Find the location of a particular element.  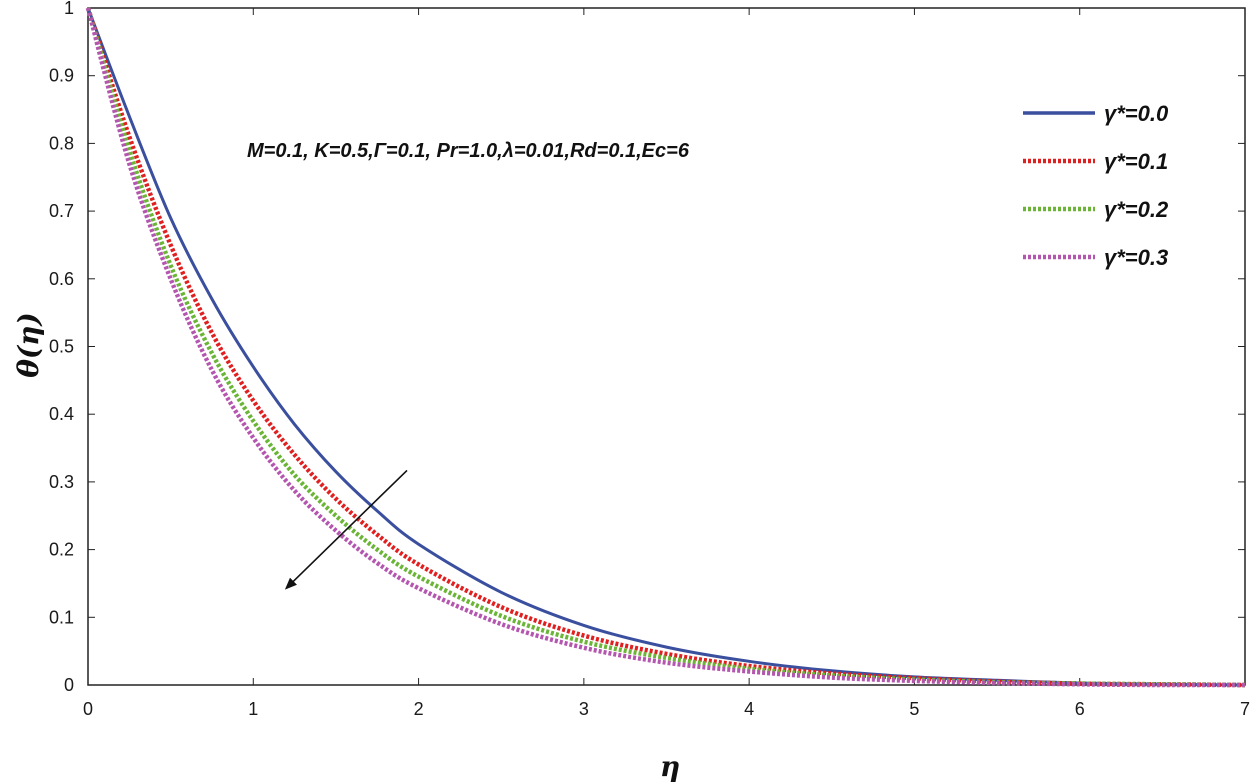

x-tick-label: 7 is located at coordinates (1245, 709).